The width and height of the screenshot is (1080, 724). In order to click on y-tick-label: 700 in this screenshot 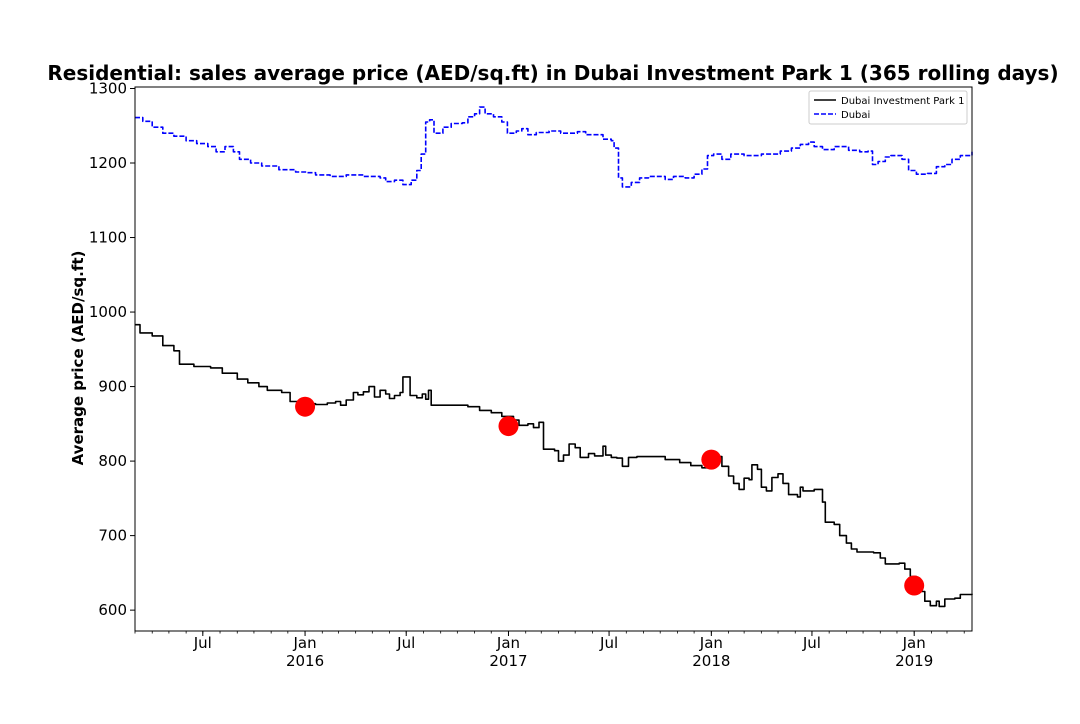, I will do `click(112, 536)`.